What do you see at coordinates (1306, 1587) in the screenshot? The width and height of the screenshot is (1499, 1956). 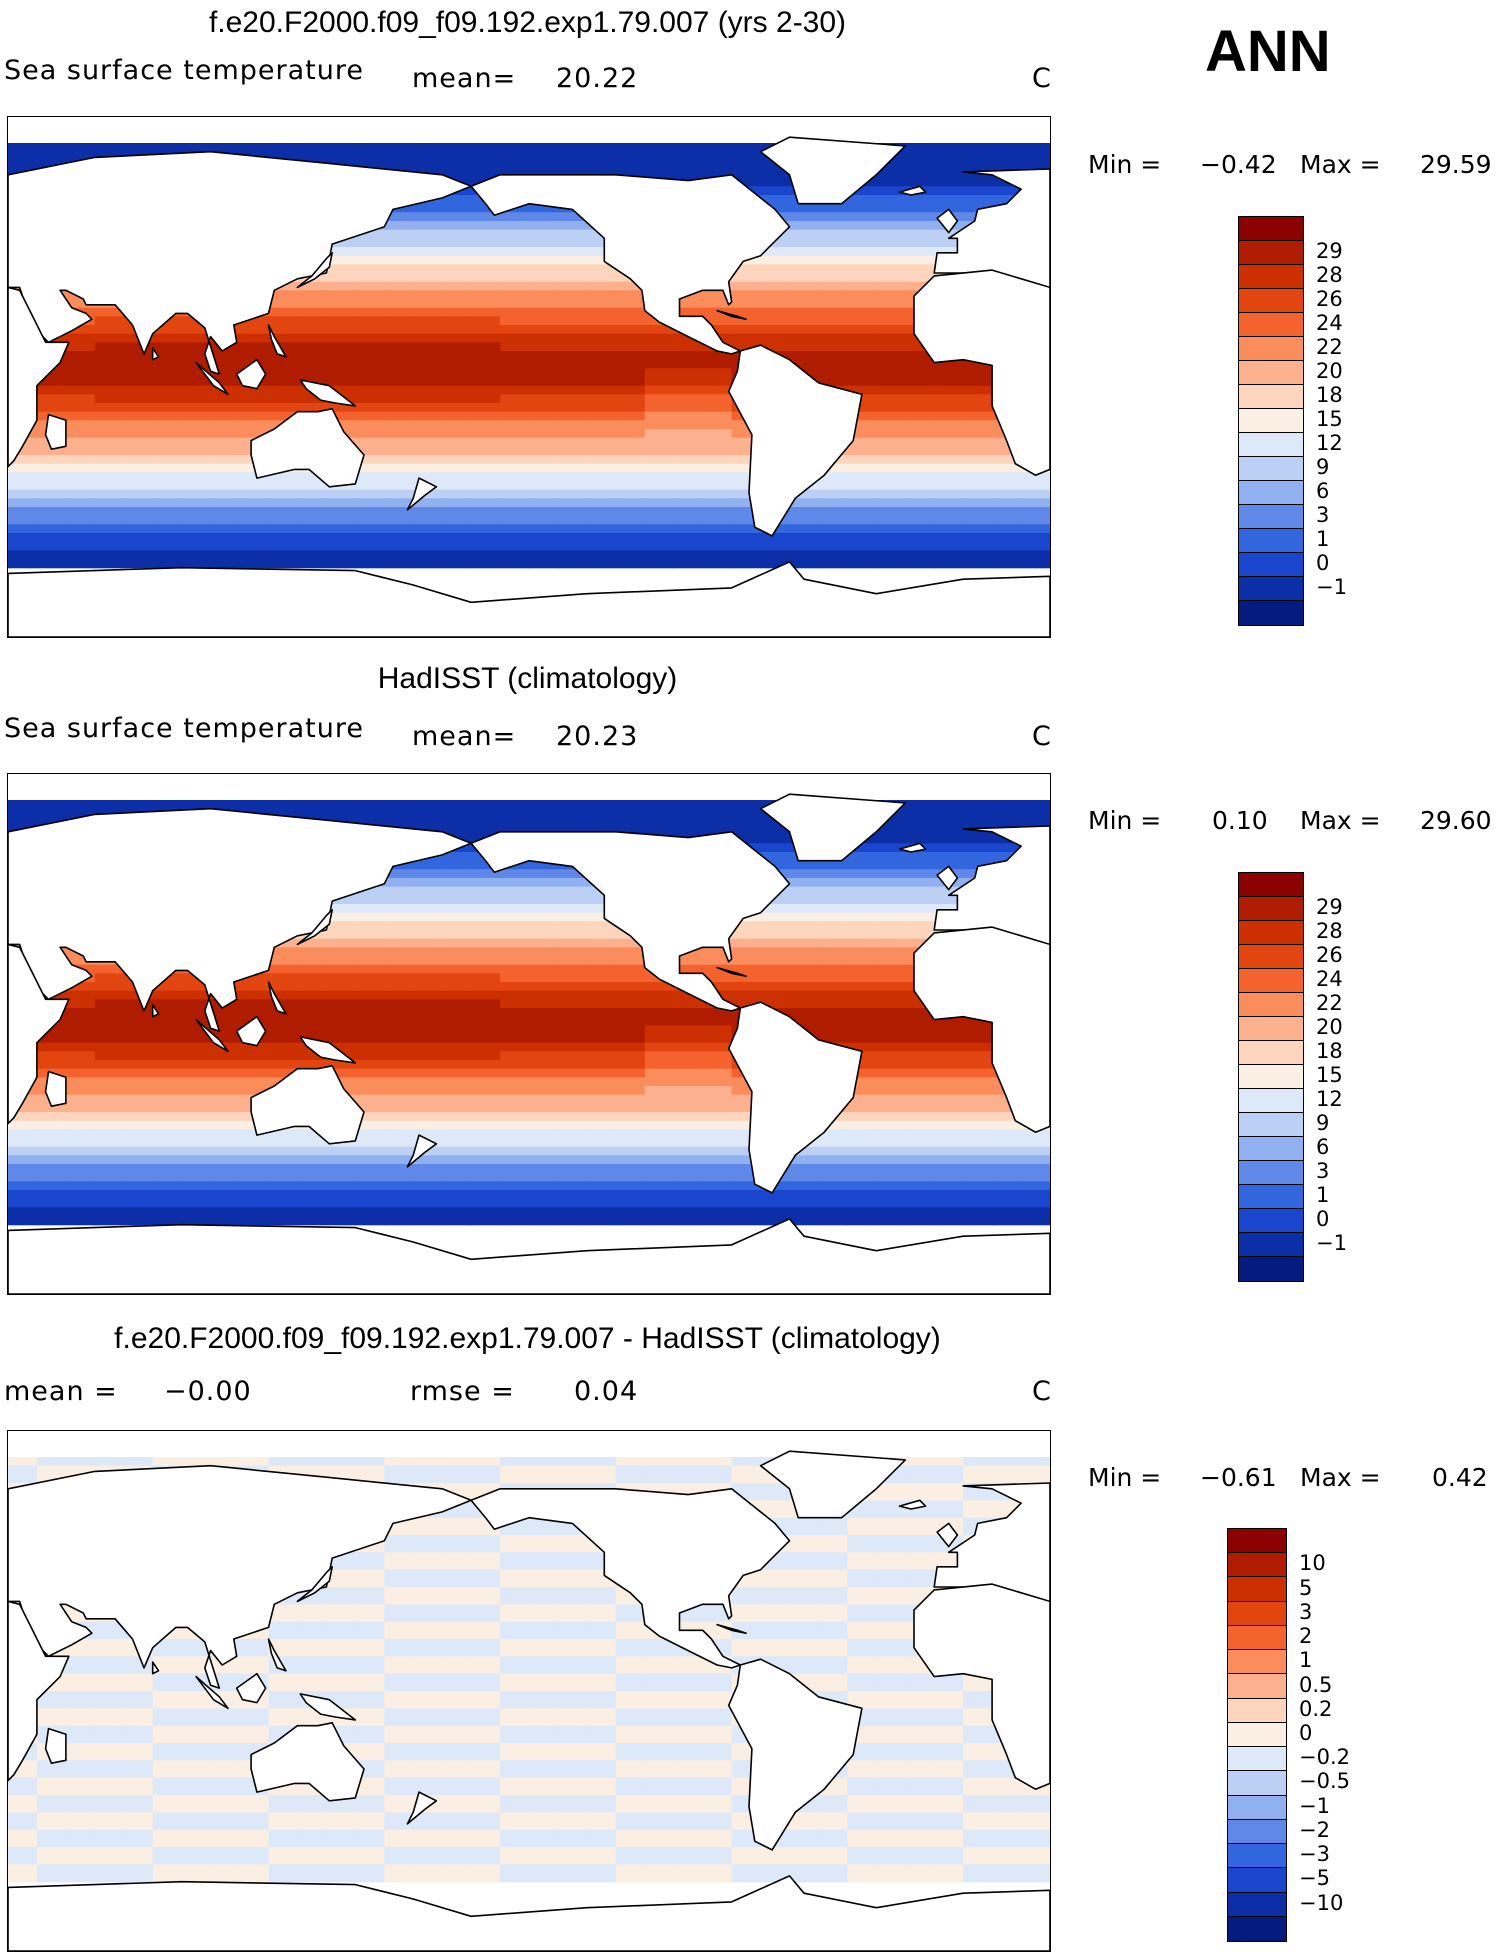 I see `colorbar-tick-label: 5` at bounding box center [1306, 1587].